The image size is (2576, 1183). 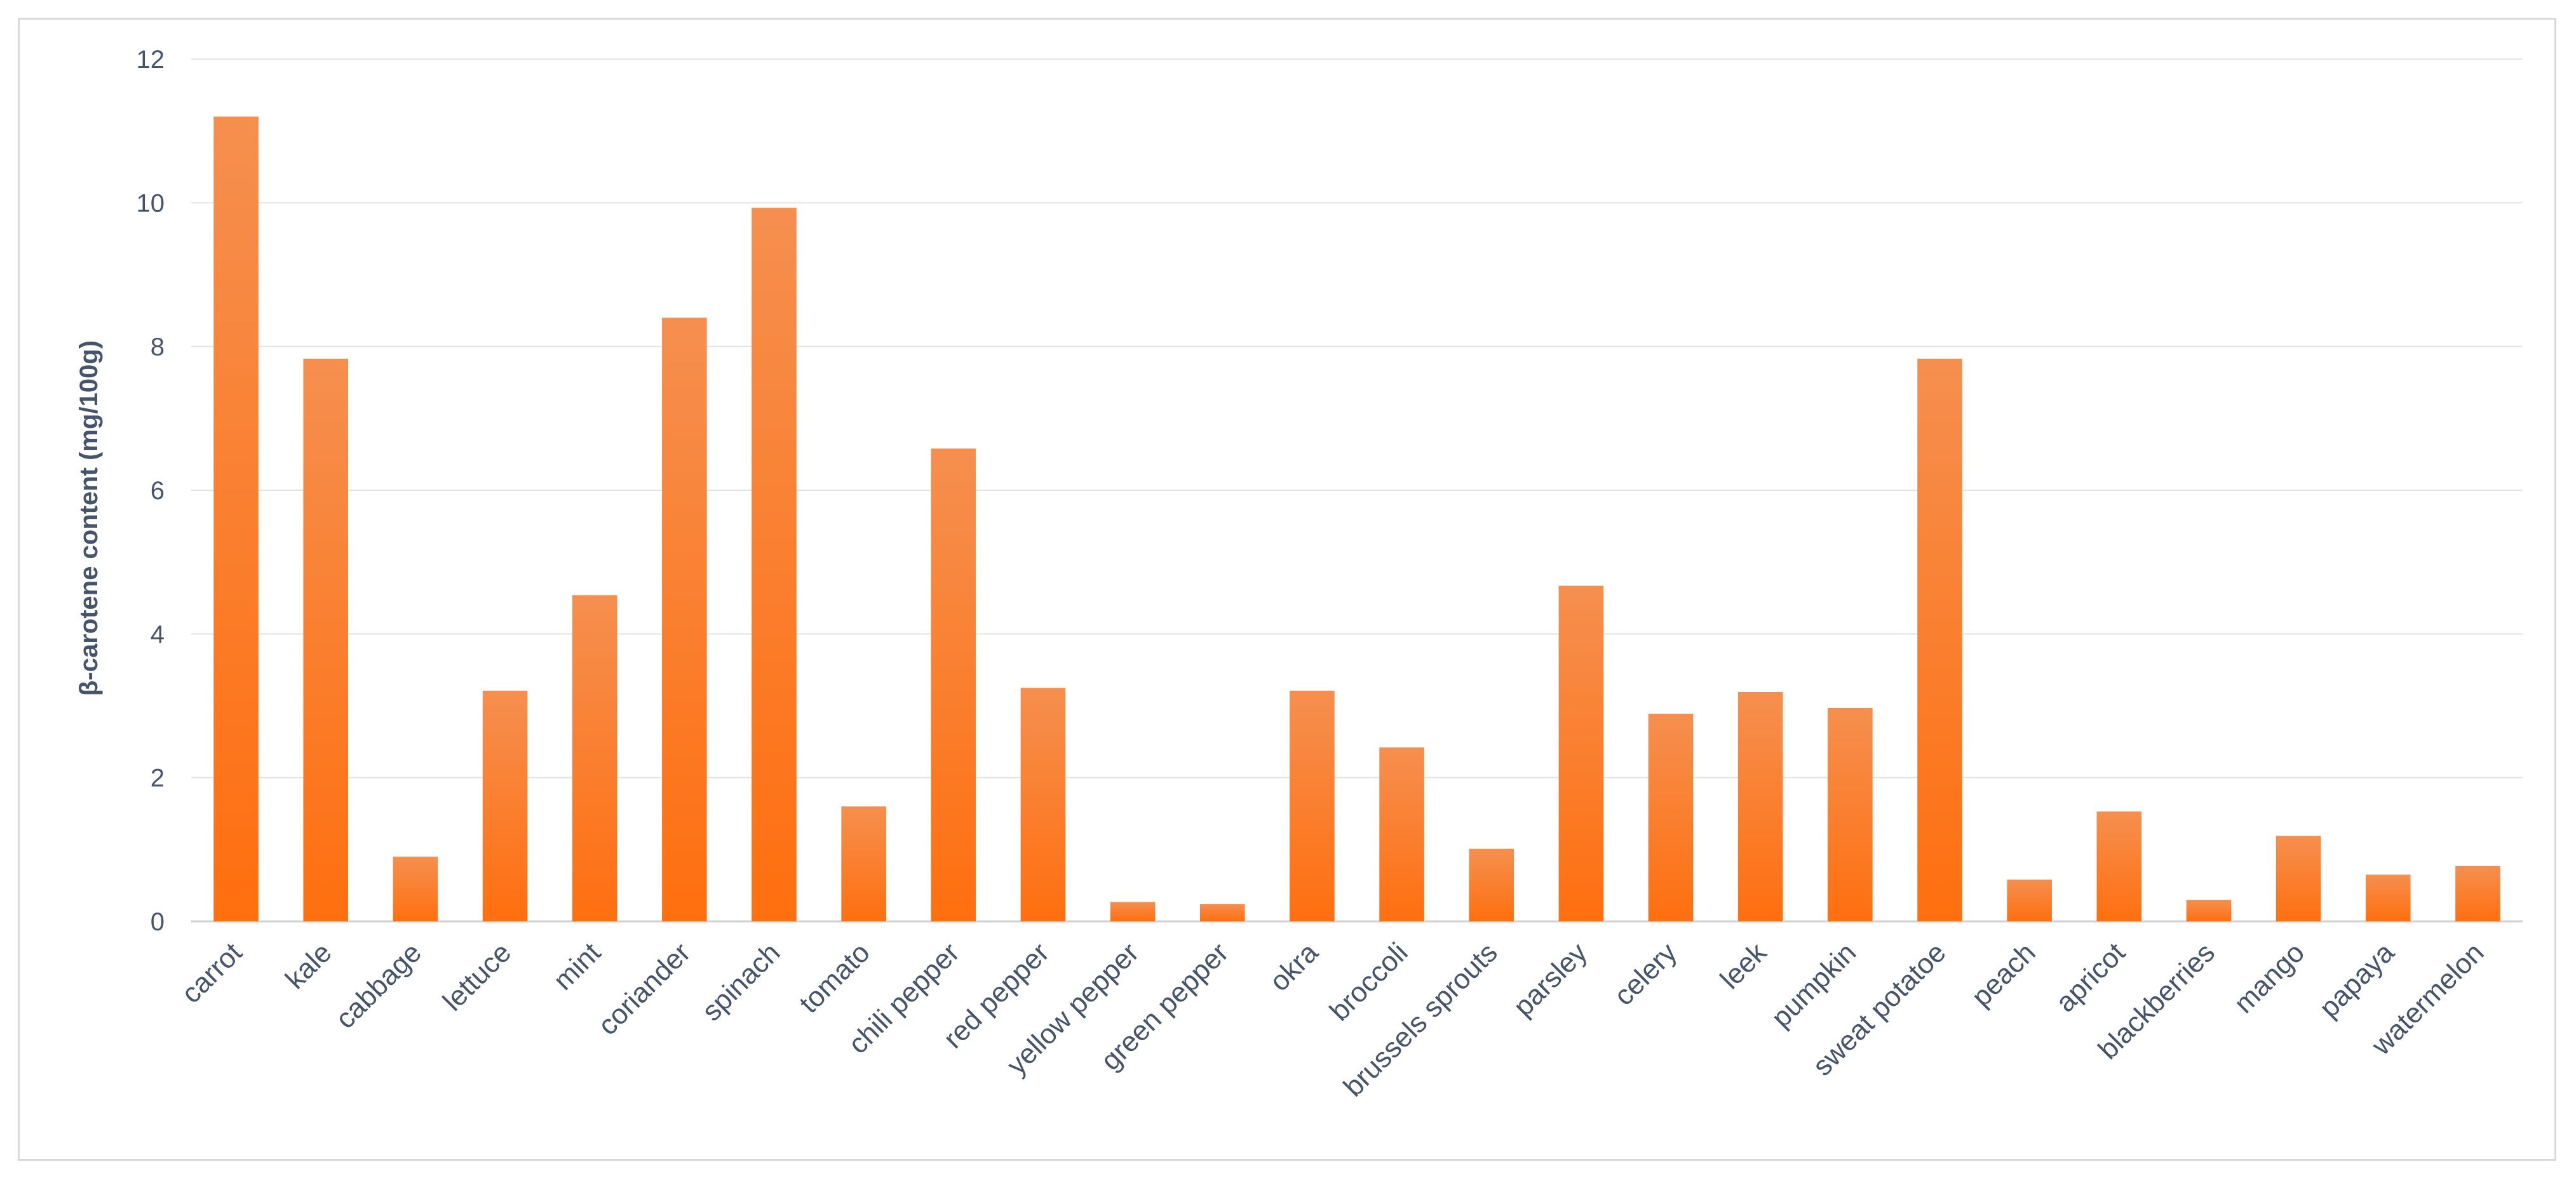 I want to click on x-category-label: spinach, so click(x=741, y=982).